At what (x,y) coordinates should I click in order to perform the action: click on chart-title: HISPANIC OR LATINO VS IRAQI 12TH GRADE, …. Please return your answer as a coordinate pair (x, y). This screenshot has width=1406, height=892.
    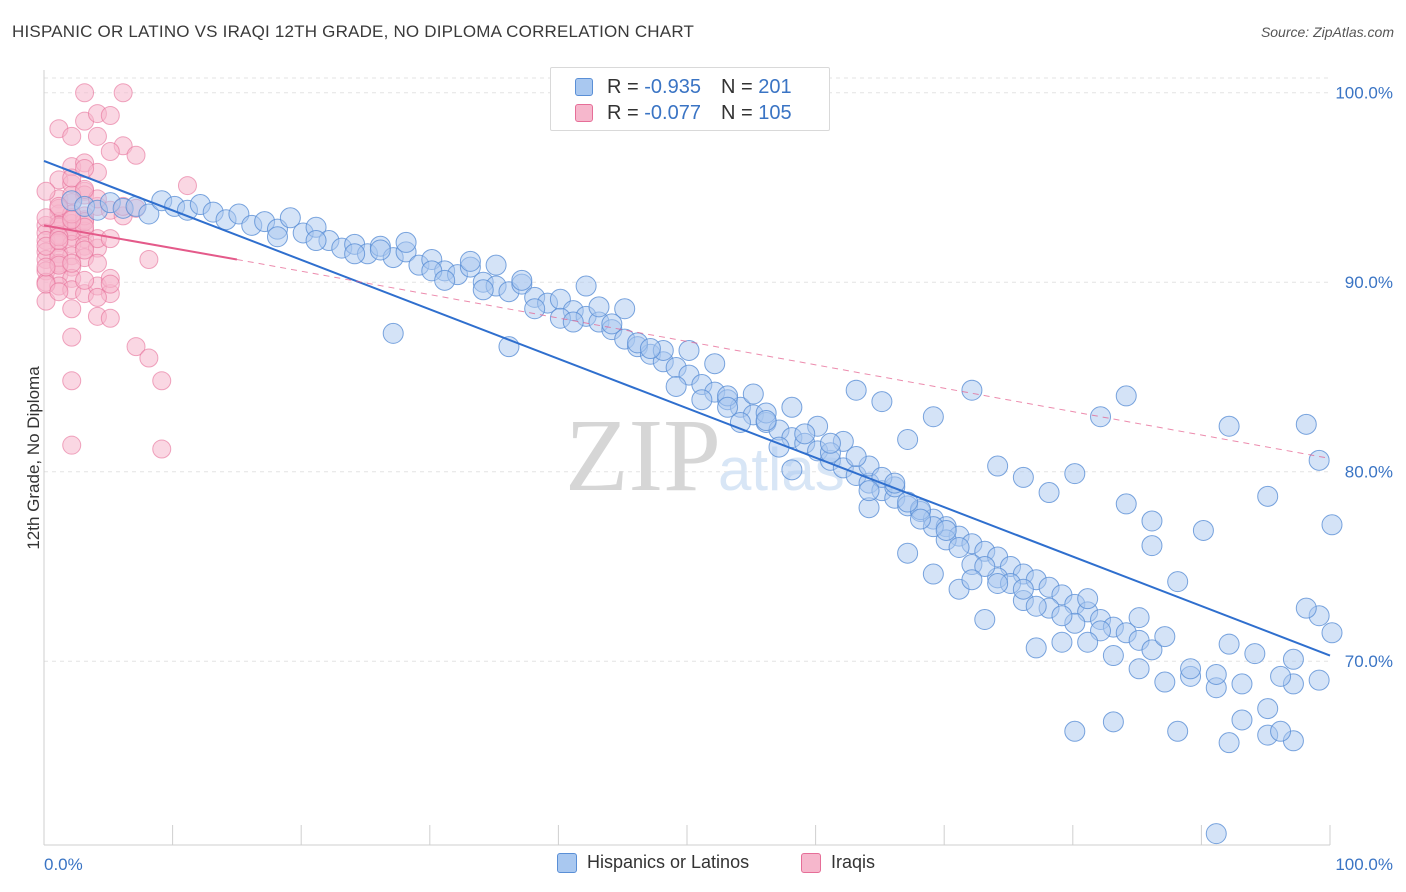
    Looking at the image, I should click on (353, 31).